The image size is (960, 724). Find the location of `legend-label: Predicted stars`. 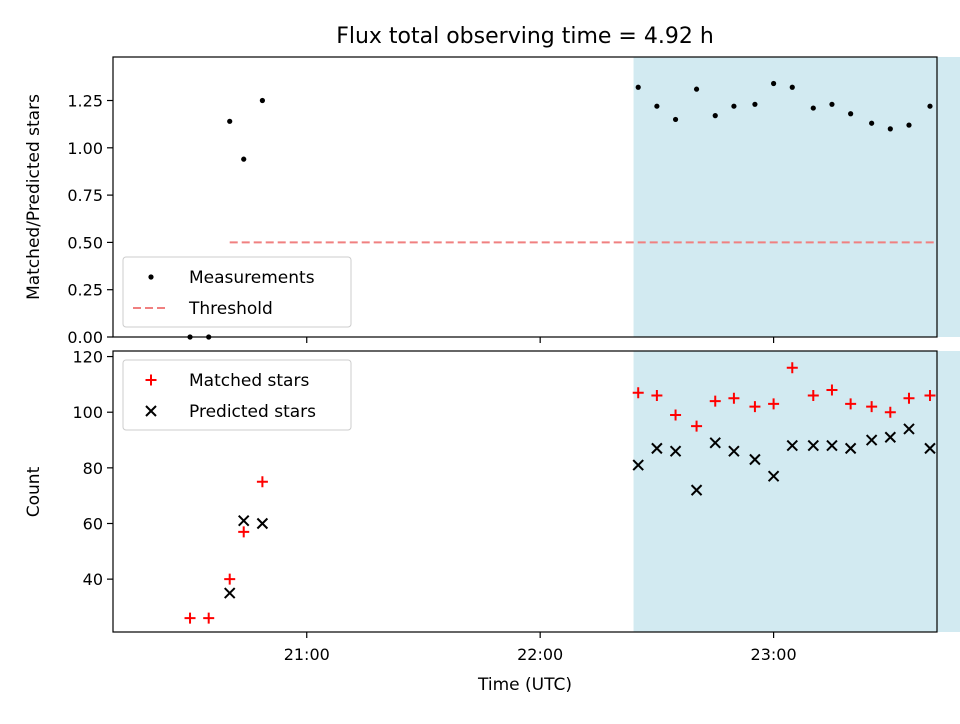

legend-label: Predicted stars is located at coordinates (252, 412).